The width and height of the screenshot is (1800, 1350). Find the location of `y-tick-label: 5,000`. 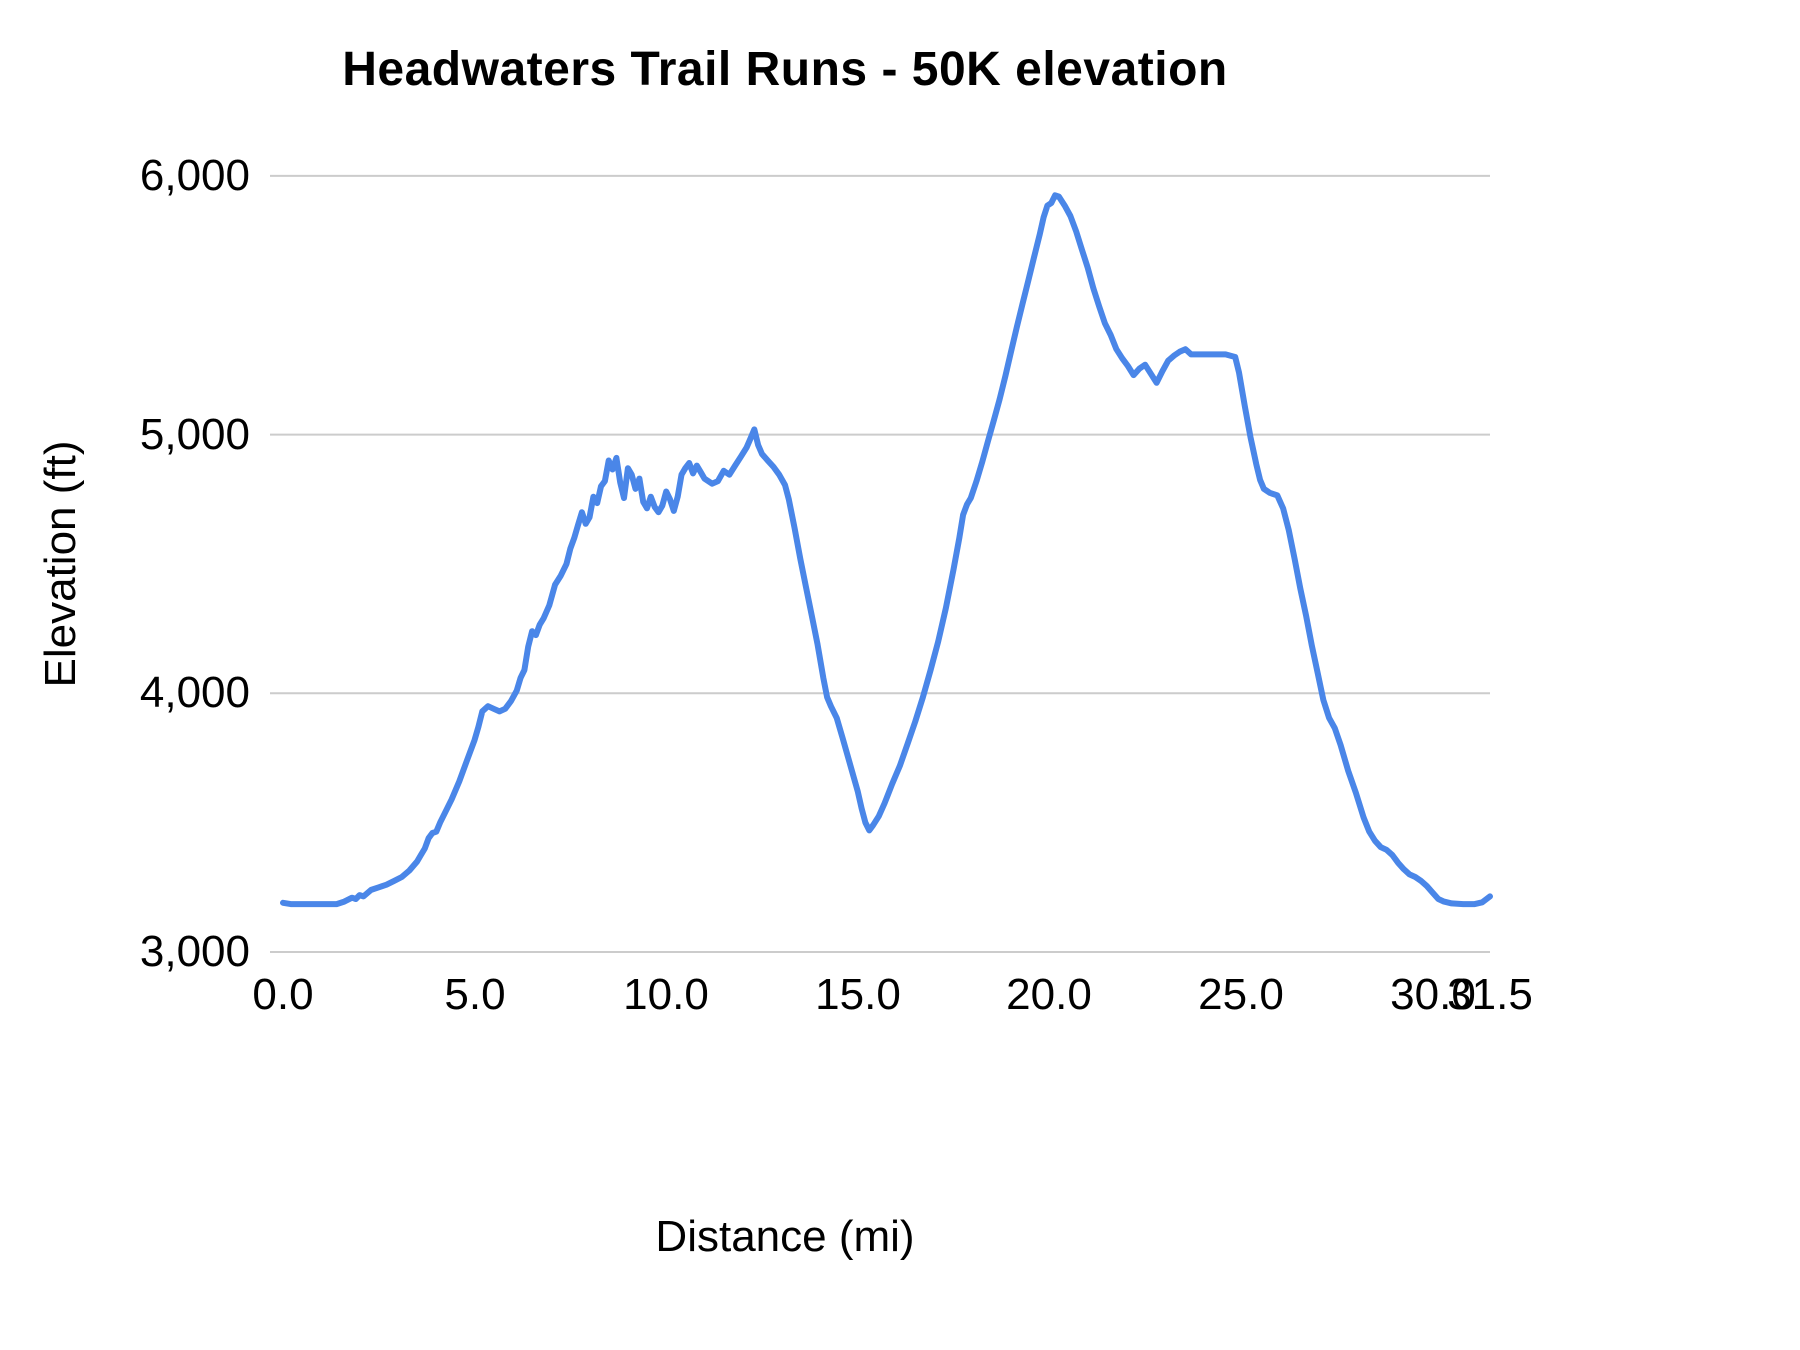

y-tick-label: 5,000 is located at coordinates (194, 434).